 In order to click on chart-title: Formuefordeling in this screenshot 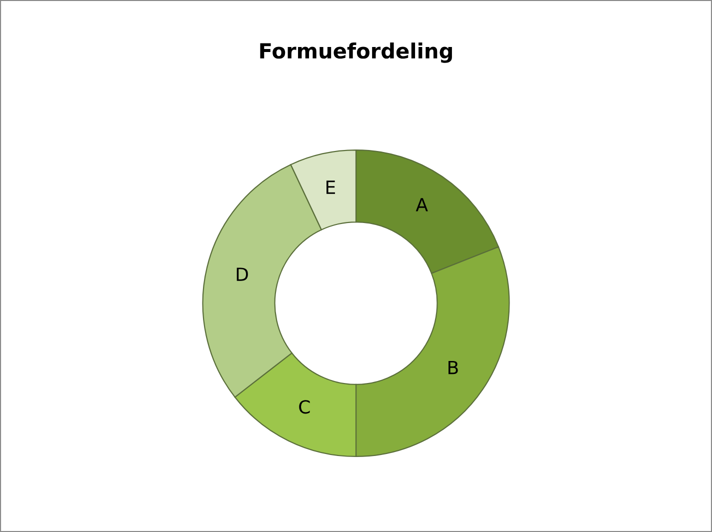, I will do `click(356, 52)`.